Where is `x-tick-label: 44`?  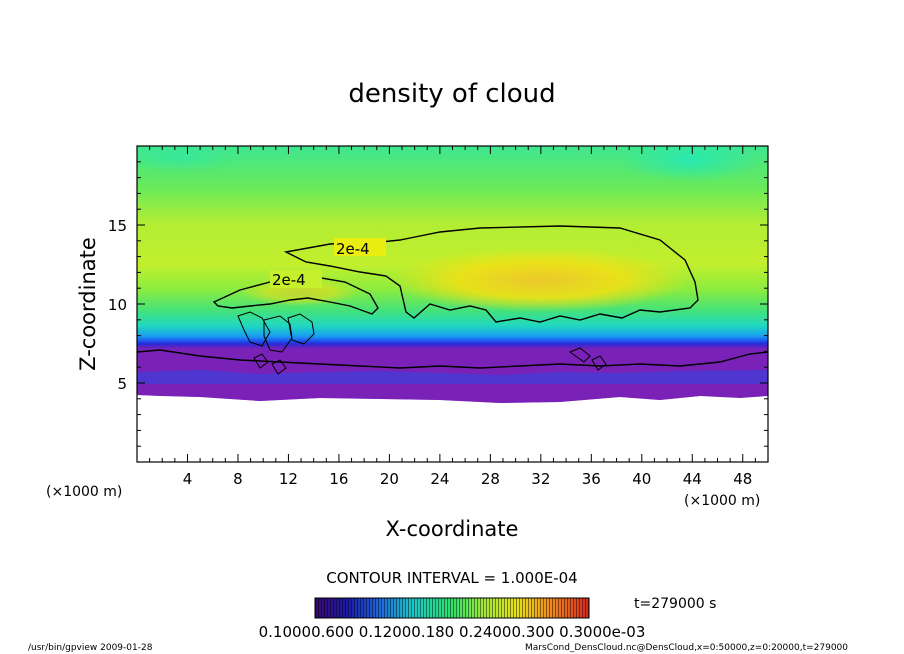 x-tick-label: 44 is located at coordinates (692, 479).